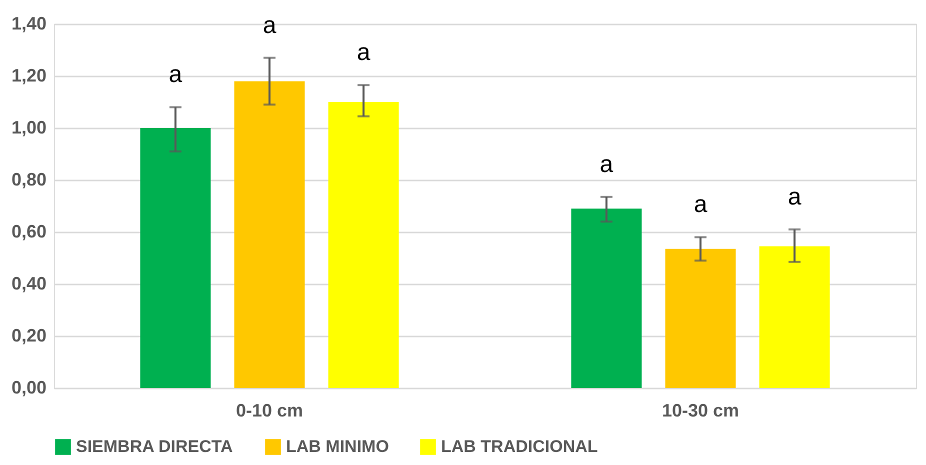 The image size is (926, 465). I want to click on y-tick-label: 1,40, so click(28, 24).